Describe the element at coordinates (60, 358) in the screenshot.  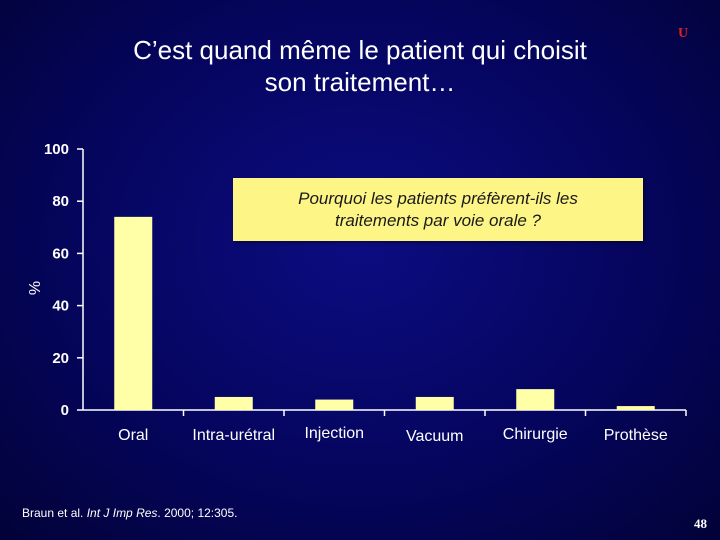
I see `y-tick-label: 20` at that location.